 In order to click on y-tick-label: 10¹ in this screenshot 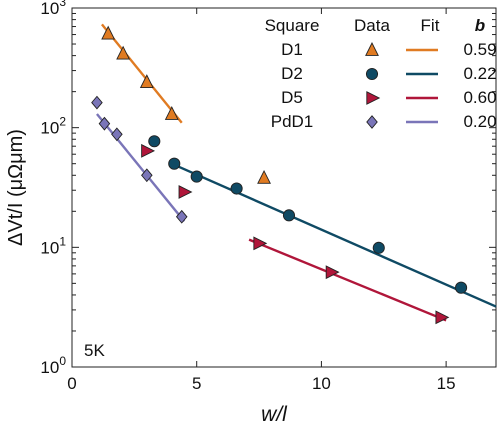, I will do `click(53, 245)`.